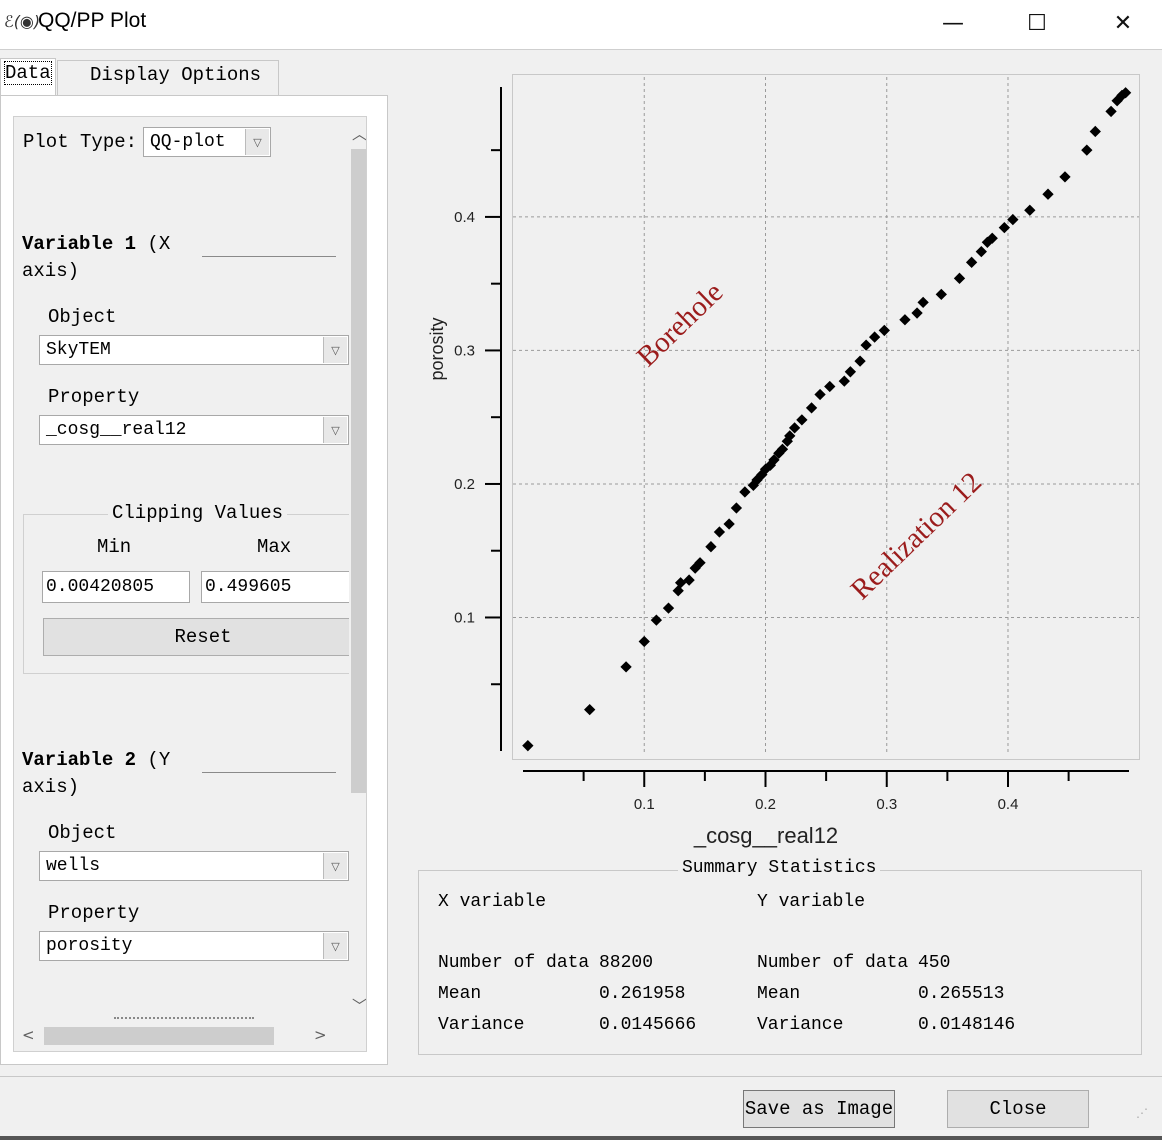 This screenshot has width=1162, height=1140. I want to click on resize-grip-icon: ⋰, so click(1142, 1113).